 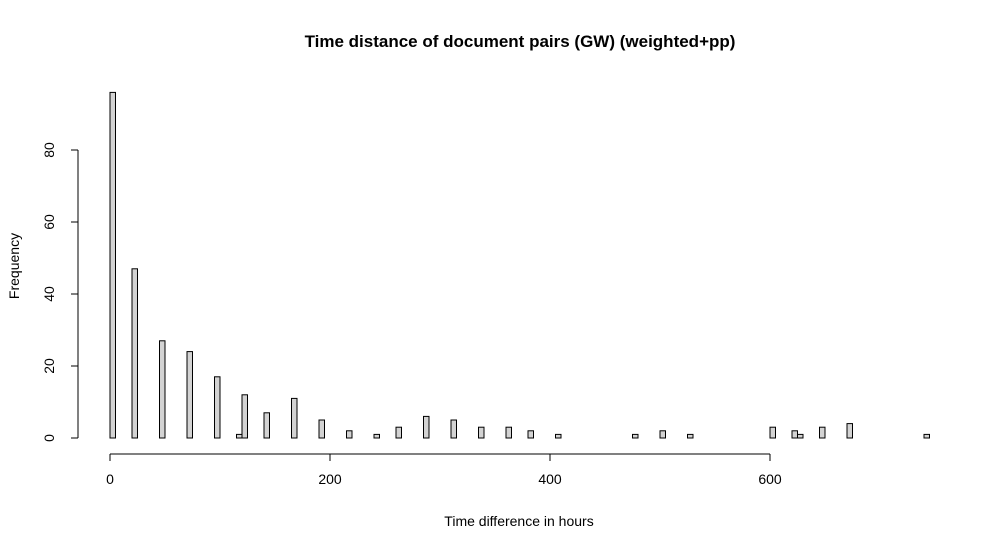 What do you see at coordinates (60, 292) in the screenshot?
I see `y-axis: 0 20 40 60 80` at bounding box center [60, 292].